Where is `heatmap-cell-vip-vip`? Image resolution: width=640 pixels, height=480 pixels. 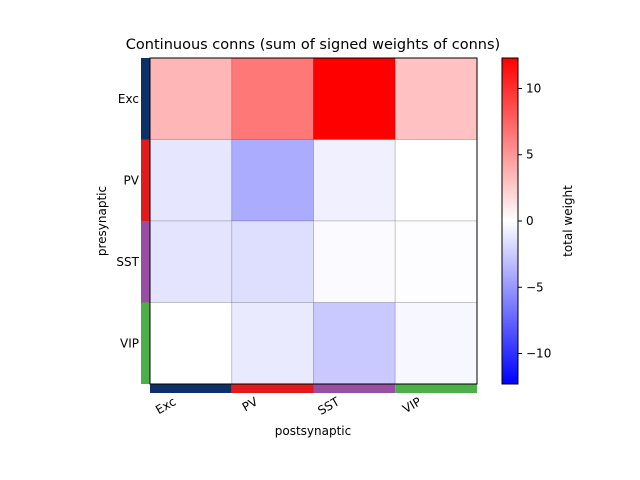
heatmap-cell-vip-vip is located at coordinates (436, 343).